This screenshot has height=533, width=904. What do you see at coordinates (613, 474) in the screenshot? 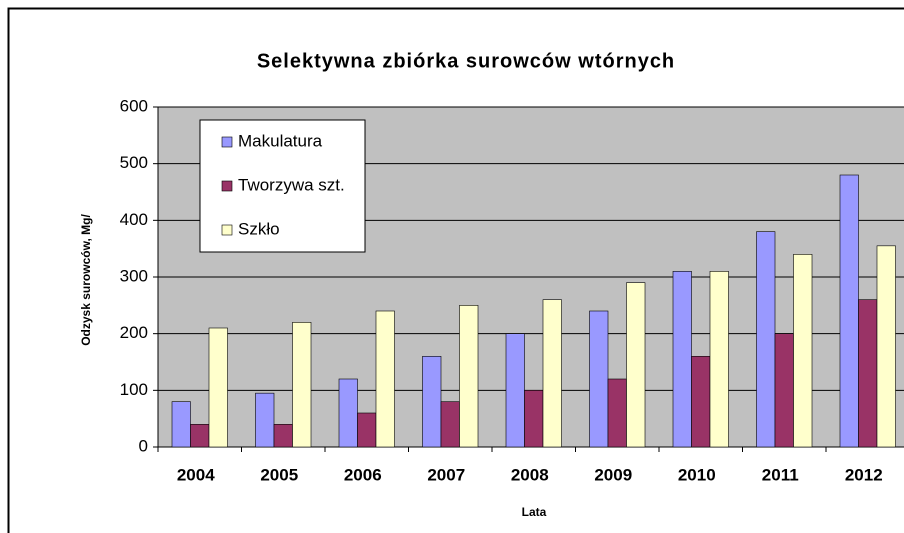
I see `x-tick-label: 2009` at bounding box center [613, 474].